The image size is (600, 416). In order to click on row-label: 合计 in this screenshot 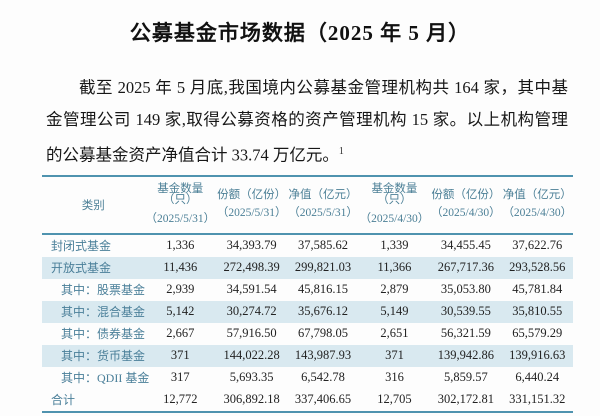, I will do `click(63, 400)`.